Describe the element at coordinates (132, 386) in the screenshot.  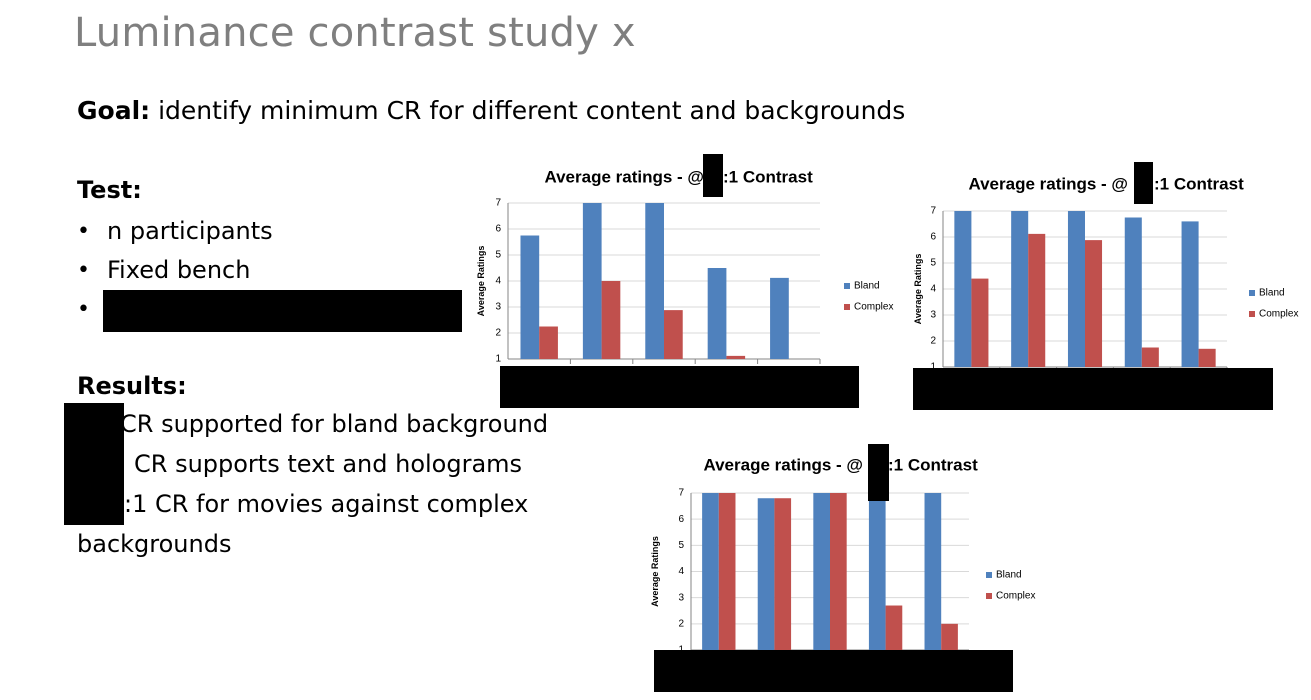
I see `results-heading: Results:` at that location.